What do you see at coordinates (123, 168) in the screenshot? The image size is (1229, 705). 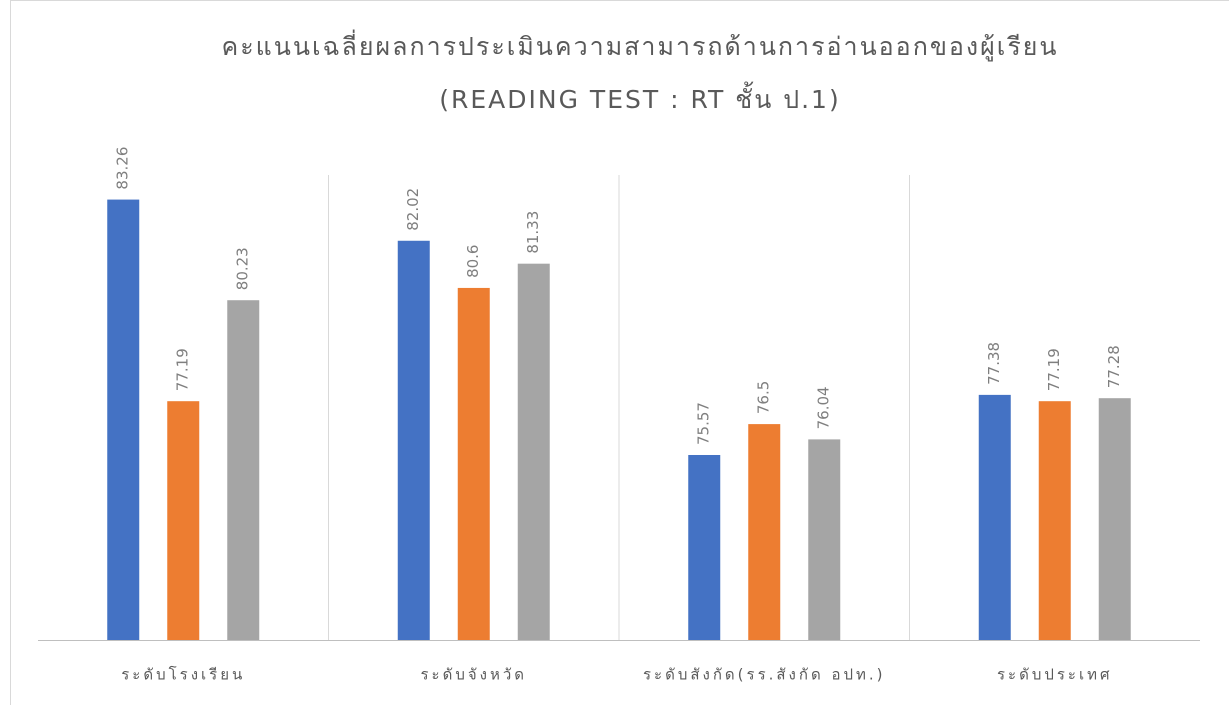 I see `value-label: 83.26` at bounding box center [123, 168].